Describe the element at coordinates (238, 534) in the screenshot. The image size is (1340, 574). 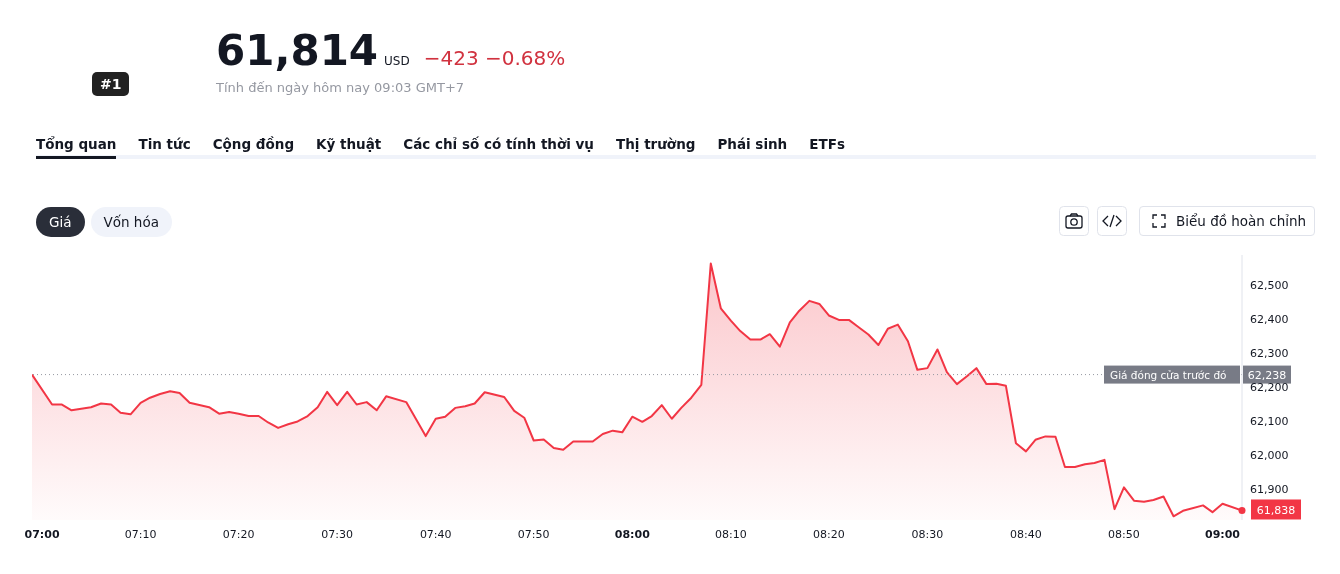
I see `x-tick-label: 07:20` at that location.